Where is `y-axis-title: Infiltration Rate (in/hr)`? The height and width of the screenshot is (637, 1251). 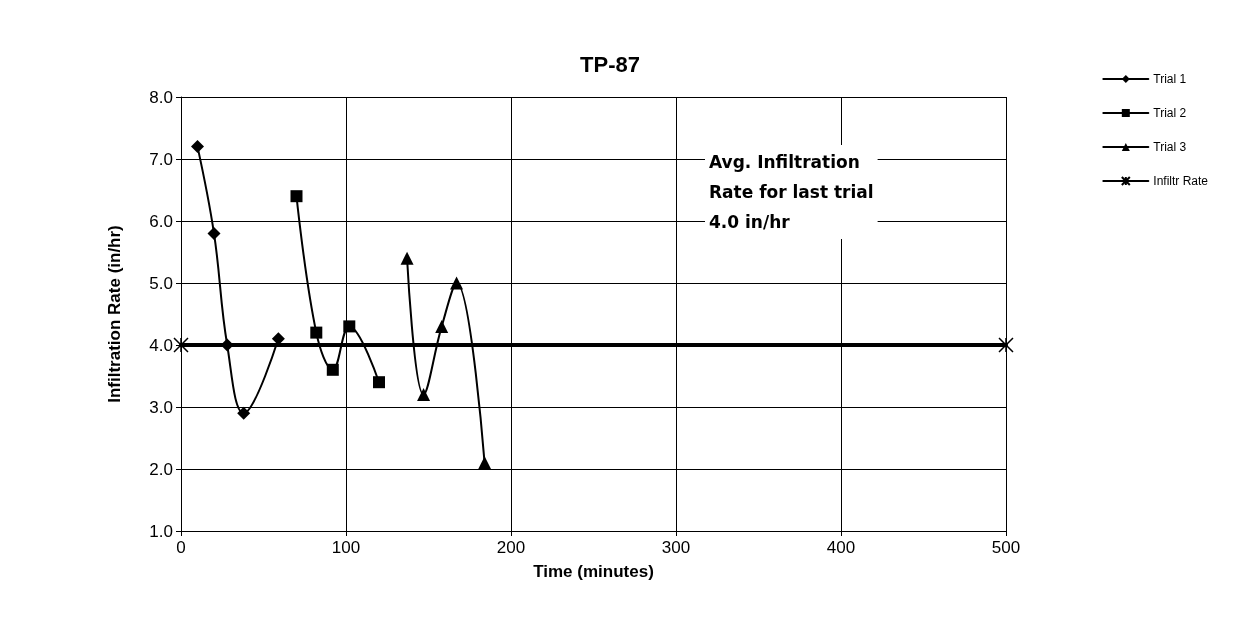 y-axis-title: Infiltration Rate (in/hr) is located at coordinates (114, 314).